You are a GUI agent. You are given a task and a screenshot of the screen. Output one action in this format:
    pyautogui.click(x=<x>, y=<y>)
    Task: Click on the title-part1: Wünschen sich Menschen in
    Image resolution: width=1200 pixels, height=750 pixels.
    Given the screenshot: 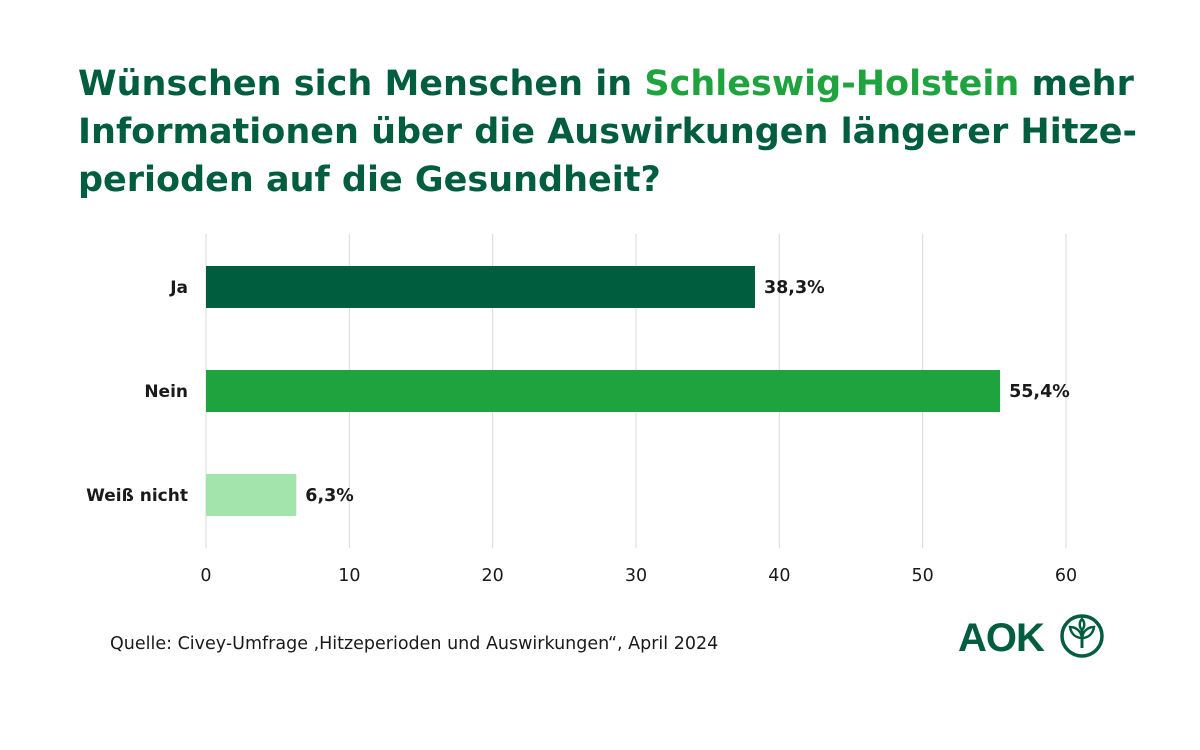 What is the action you would take?
    pyautogui.click(x=361, y=84)
    